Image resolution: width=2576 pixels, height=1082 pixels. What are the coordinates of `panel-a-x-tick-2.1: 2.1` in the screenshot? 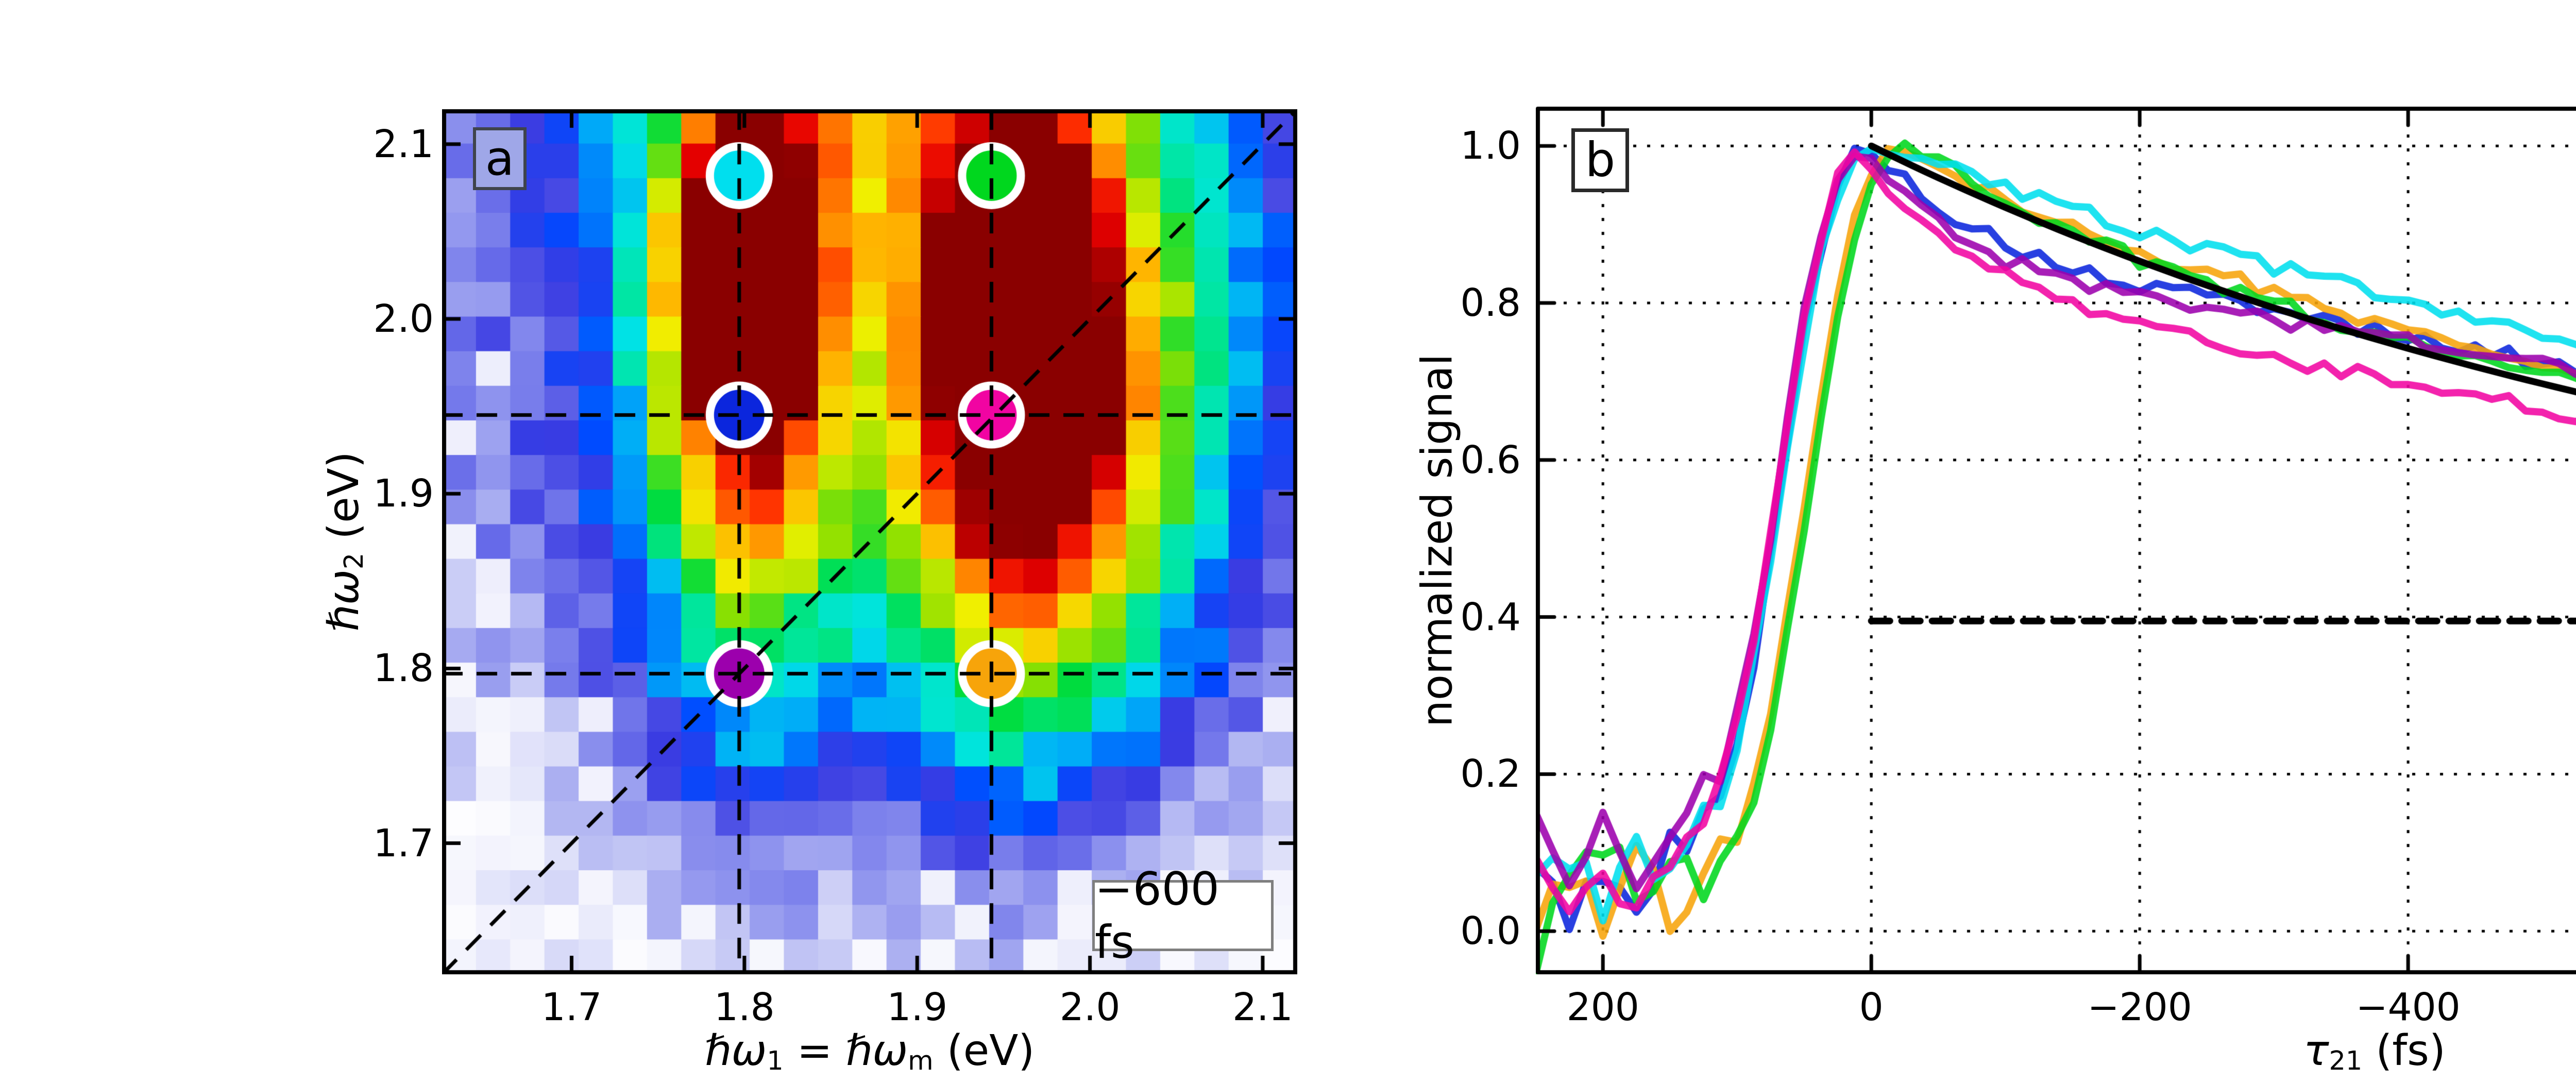 It's located at (1262, 1007).